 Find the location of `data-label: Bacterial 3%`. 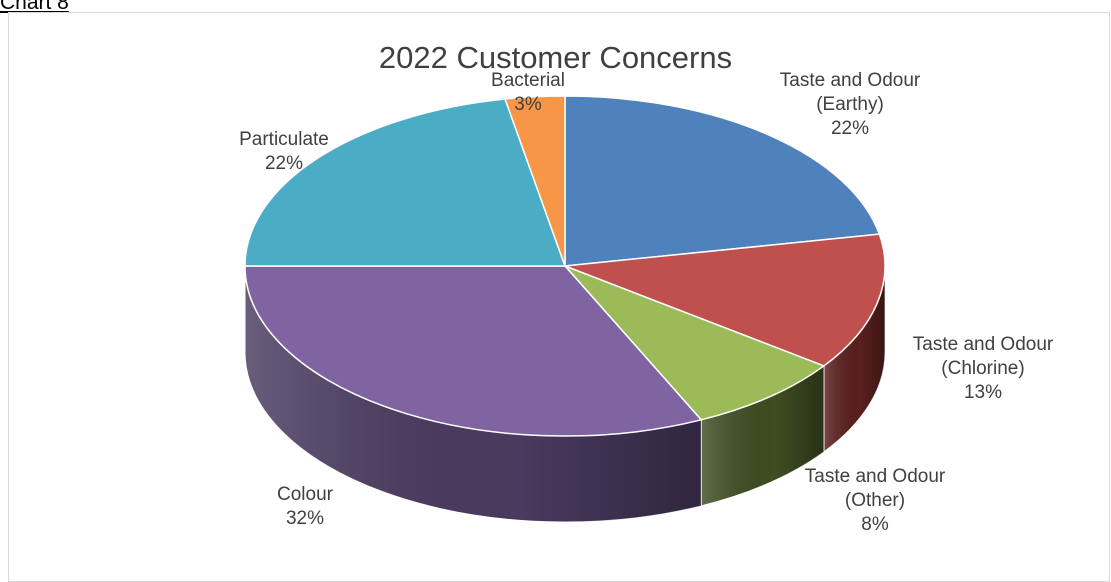

data-label: Bacterial 3% is located at coordinates (528, 92).